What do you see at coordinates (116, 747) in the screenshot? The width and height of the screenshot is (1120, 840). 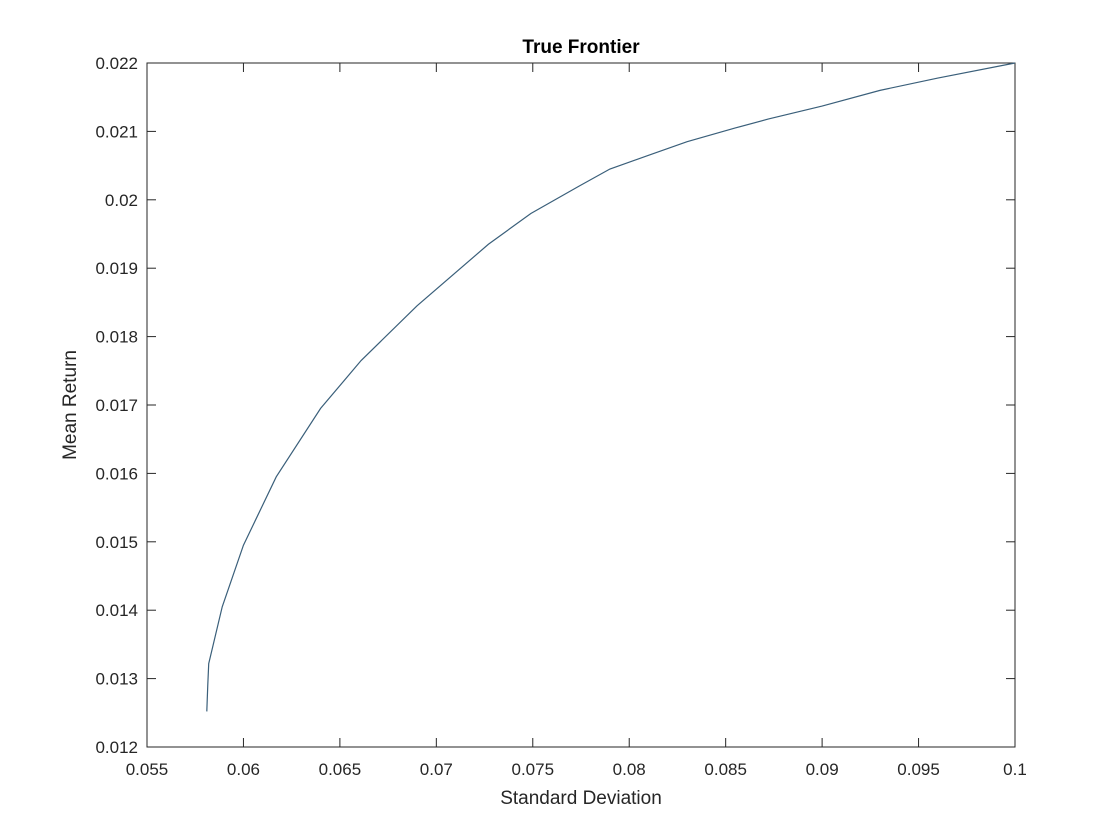 I see `y-tick-label: 0.012` at bounding box center [116, 747].